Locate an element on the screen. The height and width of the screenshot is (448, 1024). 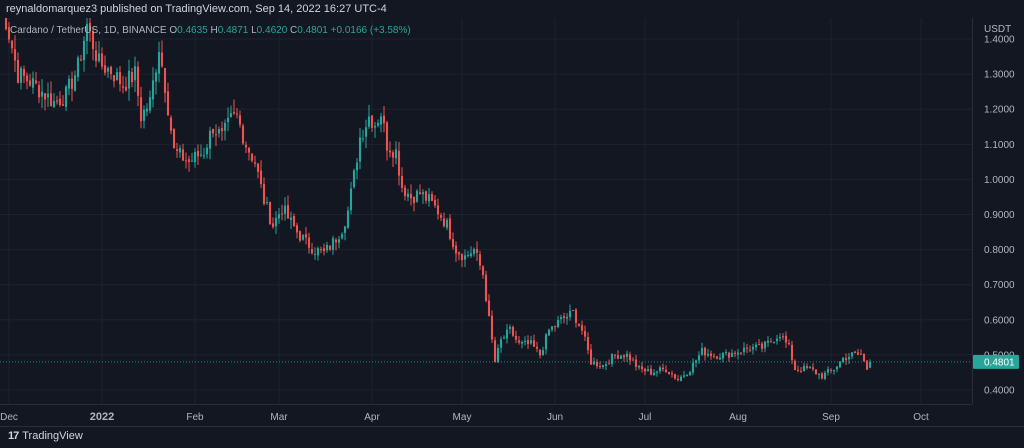
price-tick-label: 1.3000 is located at coordinates (999, 75).